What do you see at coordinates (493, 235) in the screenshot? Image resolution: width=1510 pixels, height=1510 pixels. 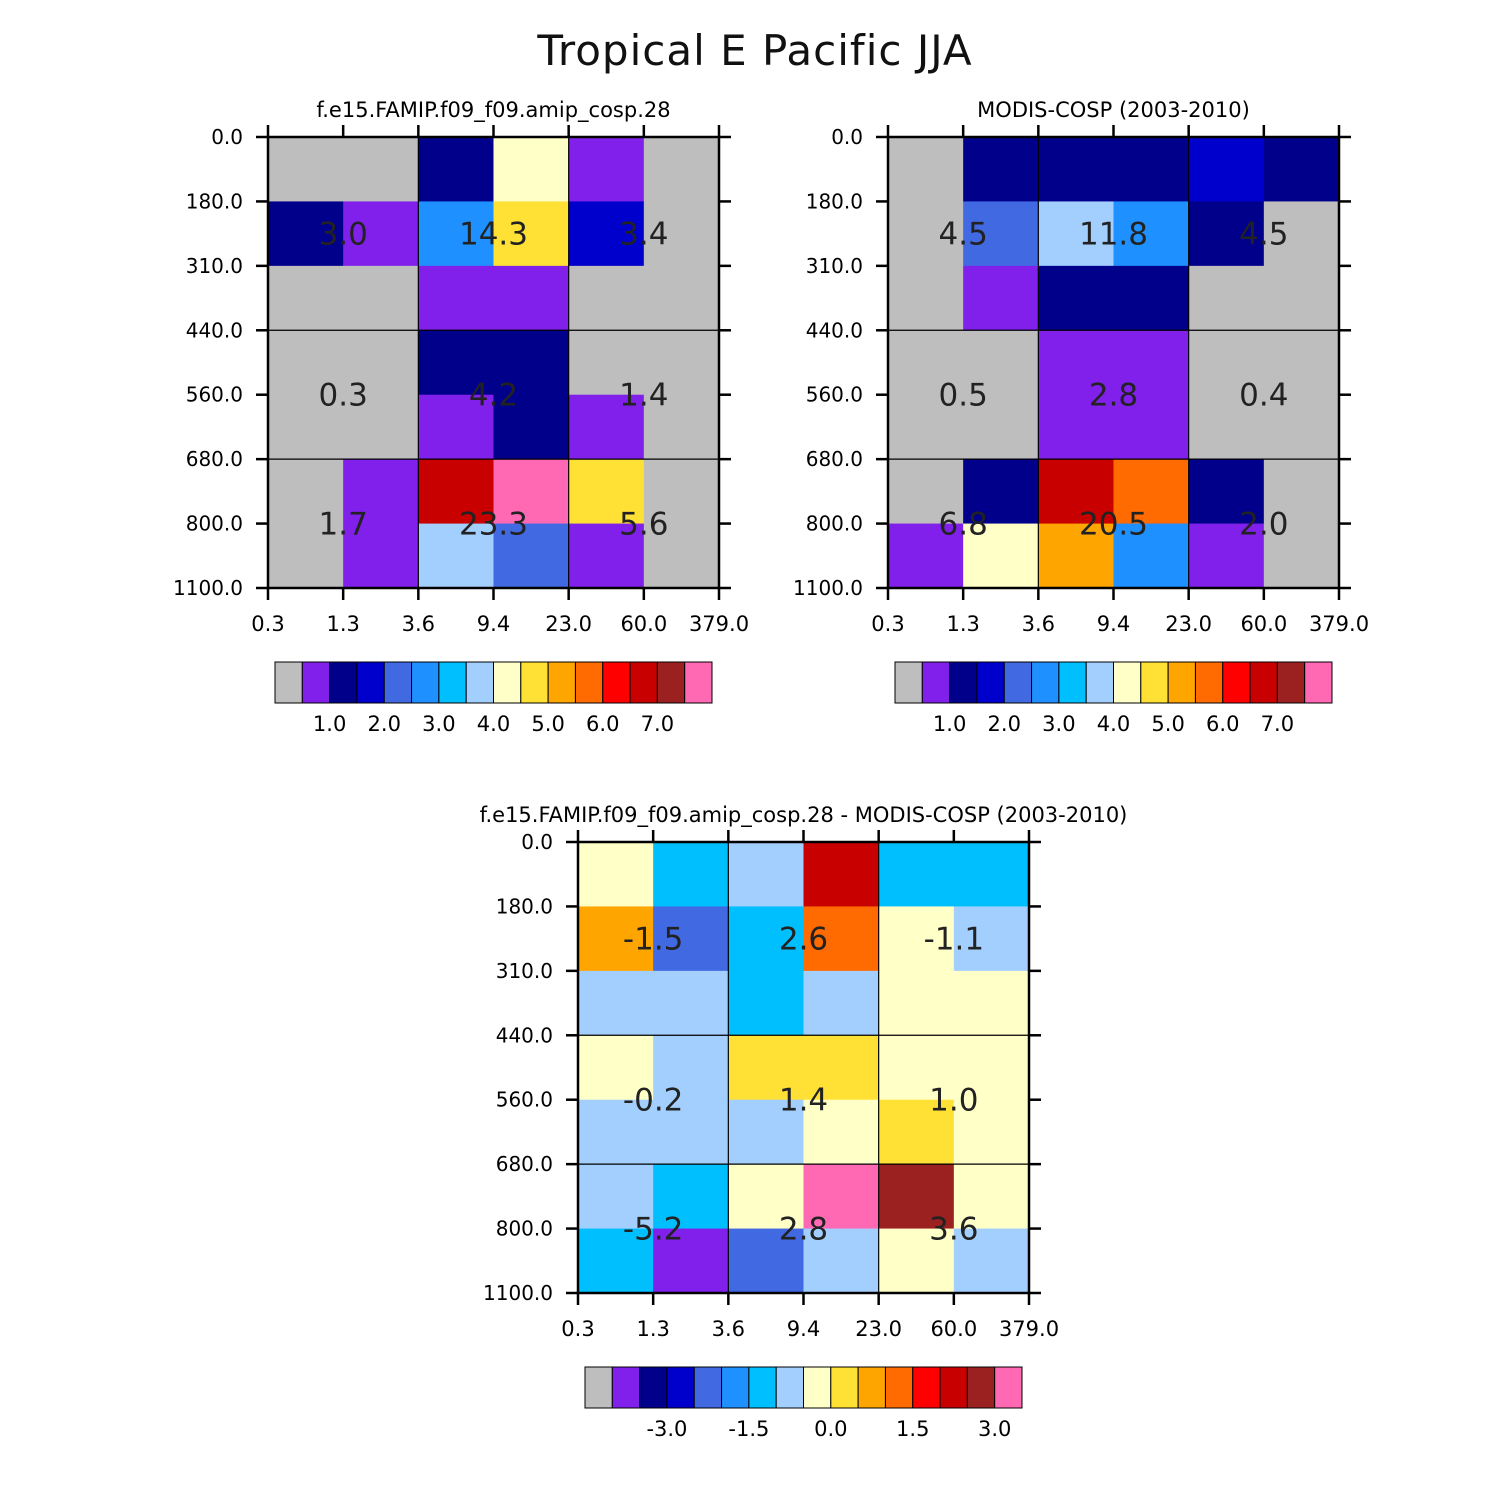 I see `box-value-label: 14.3` at bounding box center [493, 235].